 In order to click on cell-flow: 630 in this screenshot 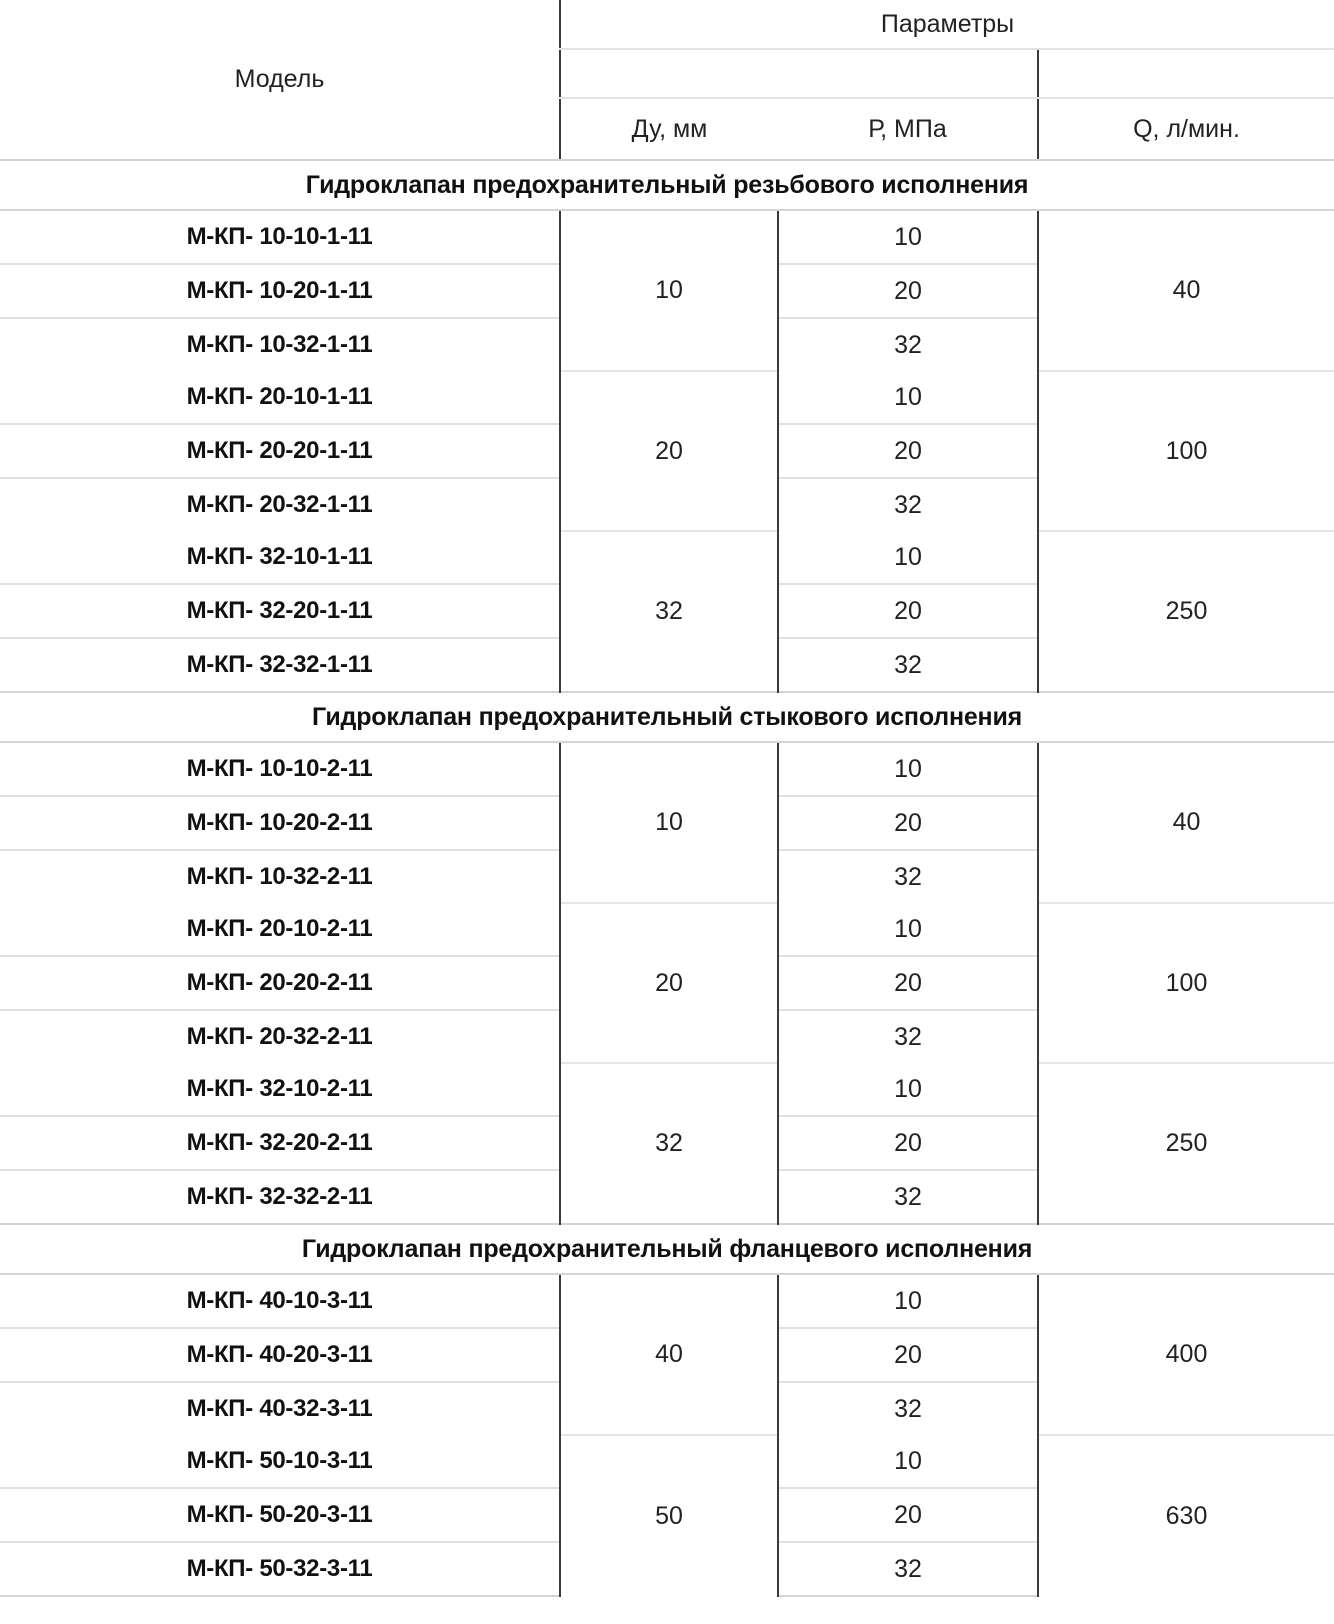, I will do `click(1185, 1515)`.